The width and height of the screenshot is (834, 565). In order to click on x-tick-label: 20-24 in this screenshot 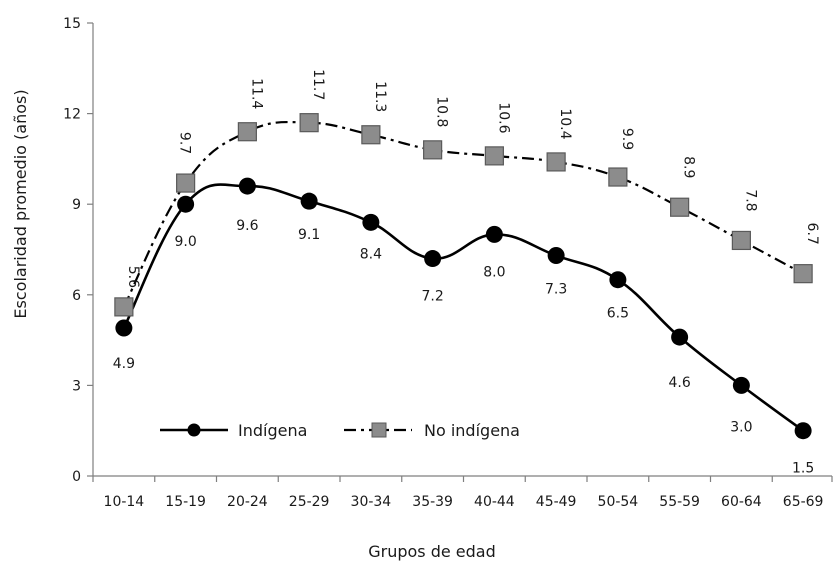, I will do `click(247, 502)`.